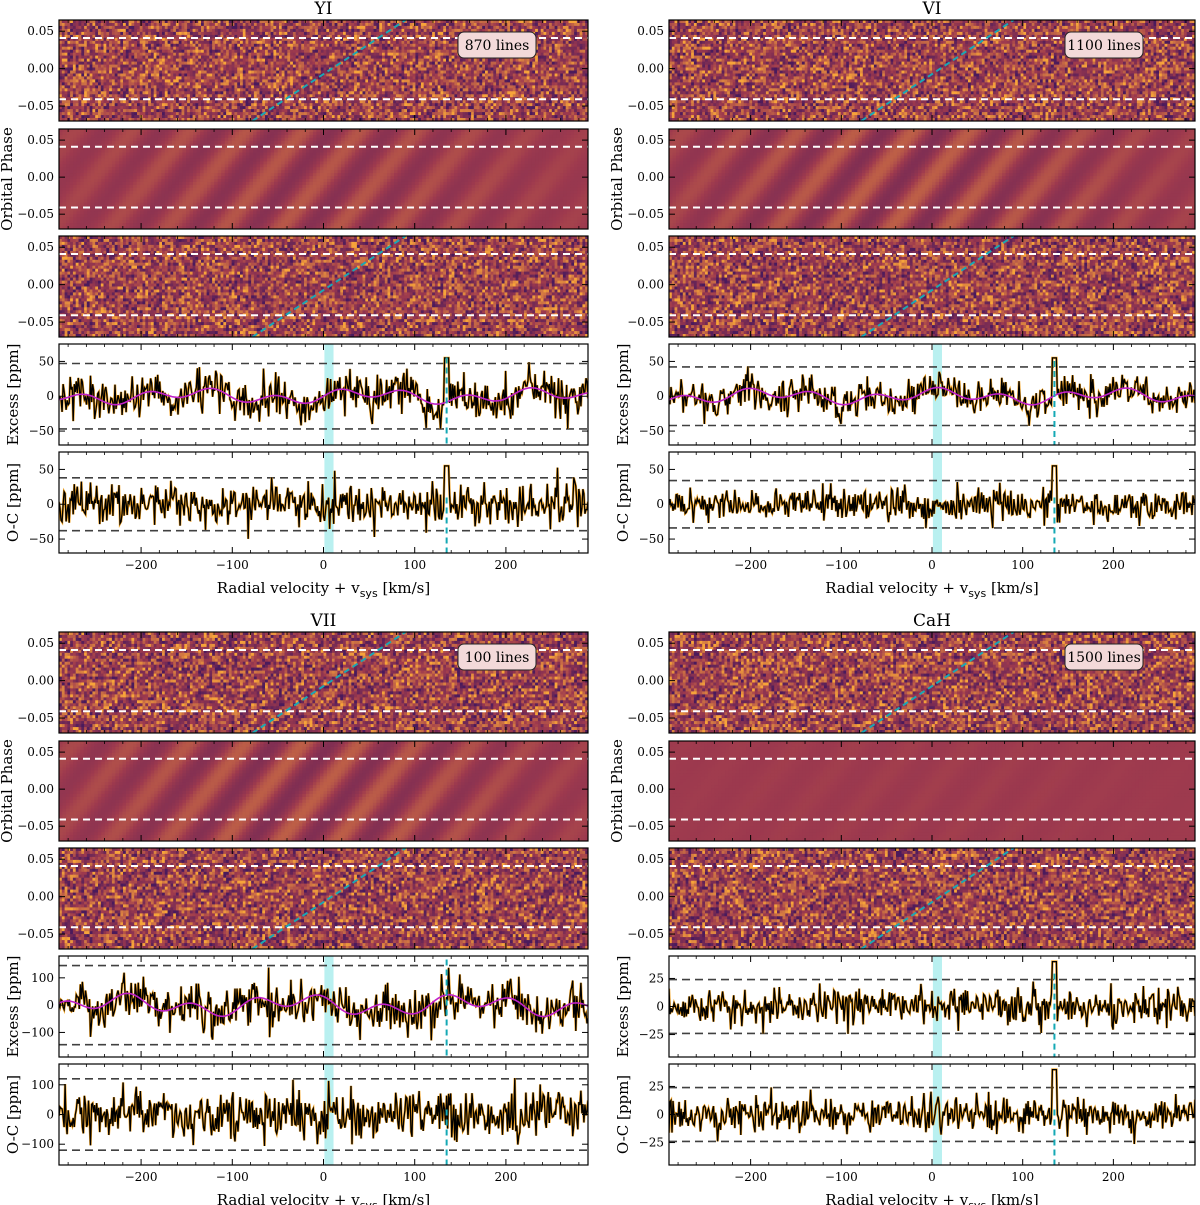 The image size is (1200, 1205). I want to click on value-tick-label: 100, so click(42, 1085).